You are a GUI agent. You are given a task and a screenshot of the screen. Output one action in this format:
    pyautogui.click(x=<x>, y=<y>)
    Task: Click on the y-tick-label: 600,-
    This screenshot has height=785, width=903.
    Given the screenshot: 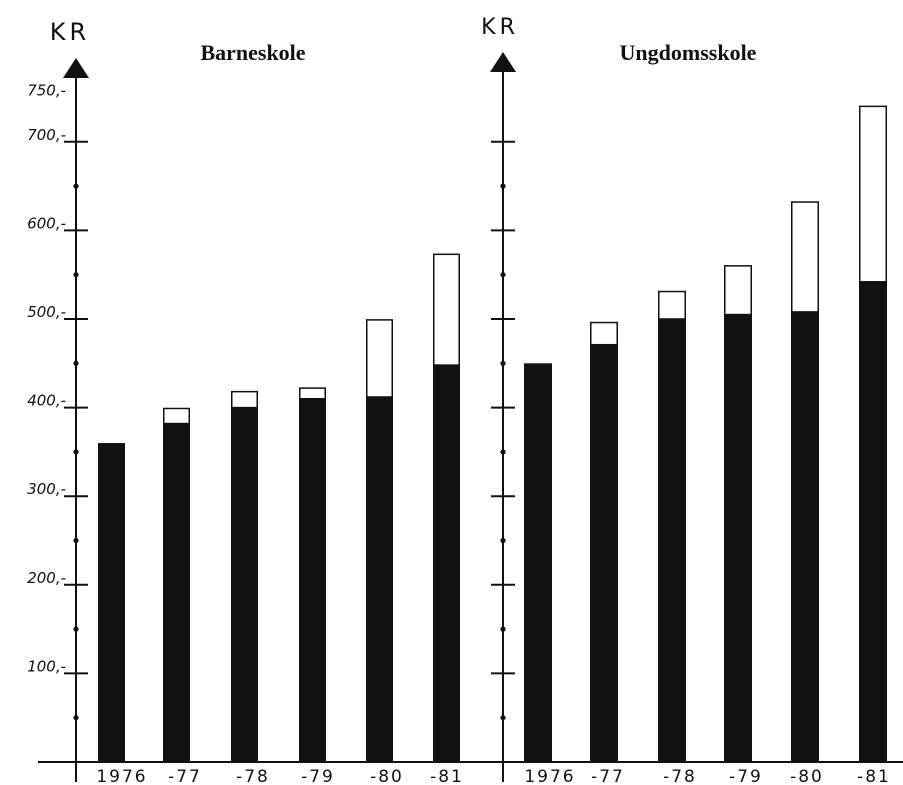 What is the action you would take?
    pyautogui.click(x=46, y=223)
    